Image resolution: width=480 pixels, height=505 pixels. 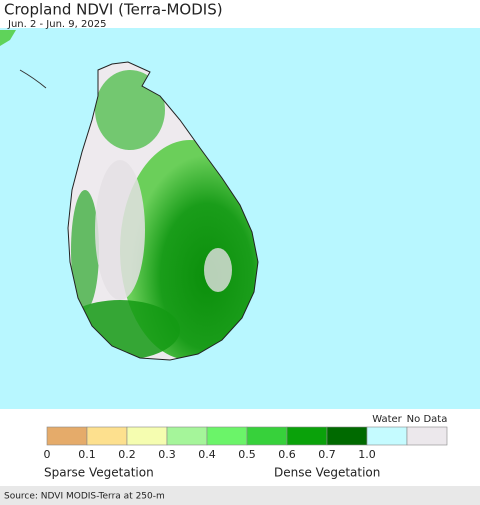 What do you see at coordinates (327, 473) in the screenshot?
I see `right-caption: Dense Vegetation` at bounding box center [327, 473].